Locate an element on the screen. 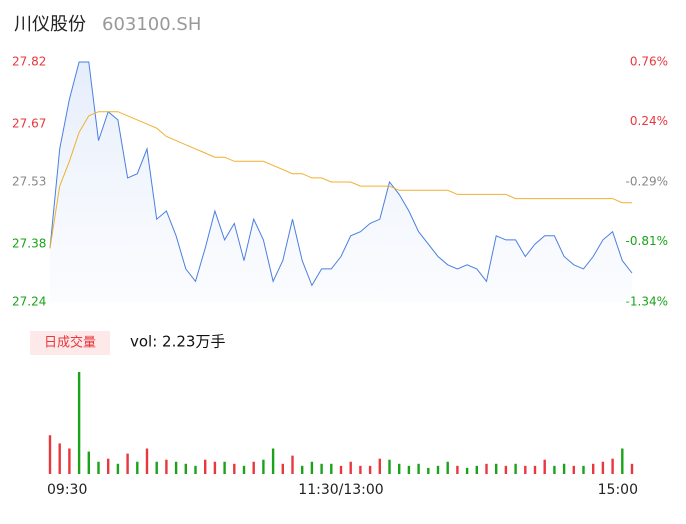  y-tick-label: 27.24 is located at coordinates (29, 302).